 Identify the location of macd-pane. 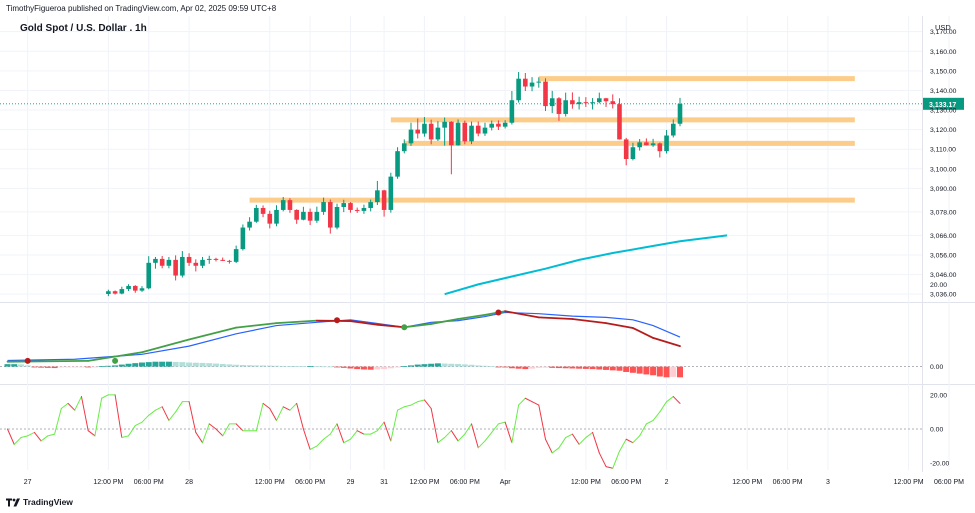
(461, 343).